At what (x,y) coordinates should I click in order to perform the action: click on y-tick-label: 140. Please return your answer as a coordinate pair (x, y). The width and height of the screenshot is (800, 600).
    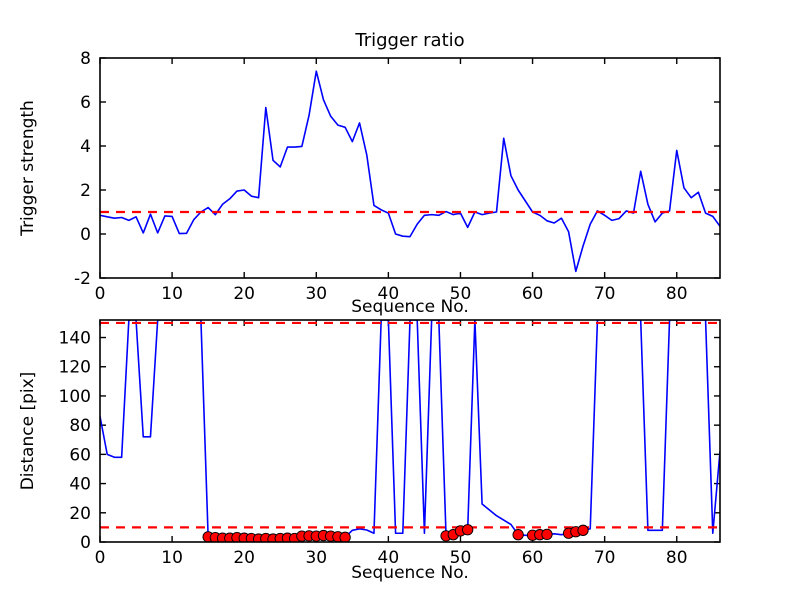
    Looking at the image, I should click on (75, 339).